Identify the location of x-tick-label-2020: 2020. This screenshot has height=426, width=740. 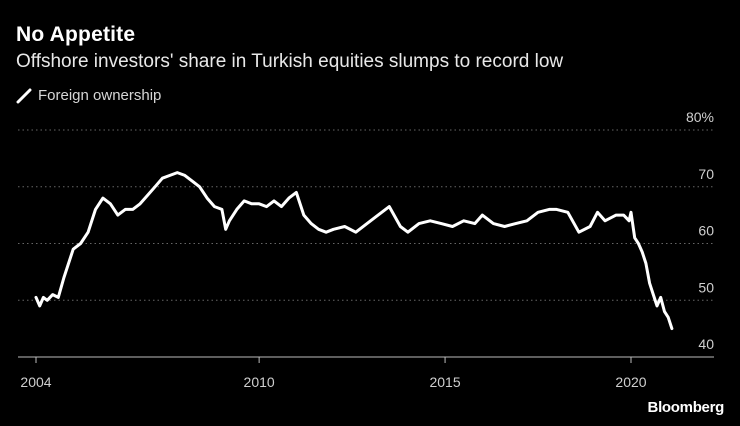
(630, 382).